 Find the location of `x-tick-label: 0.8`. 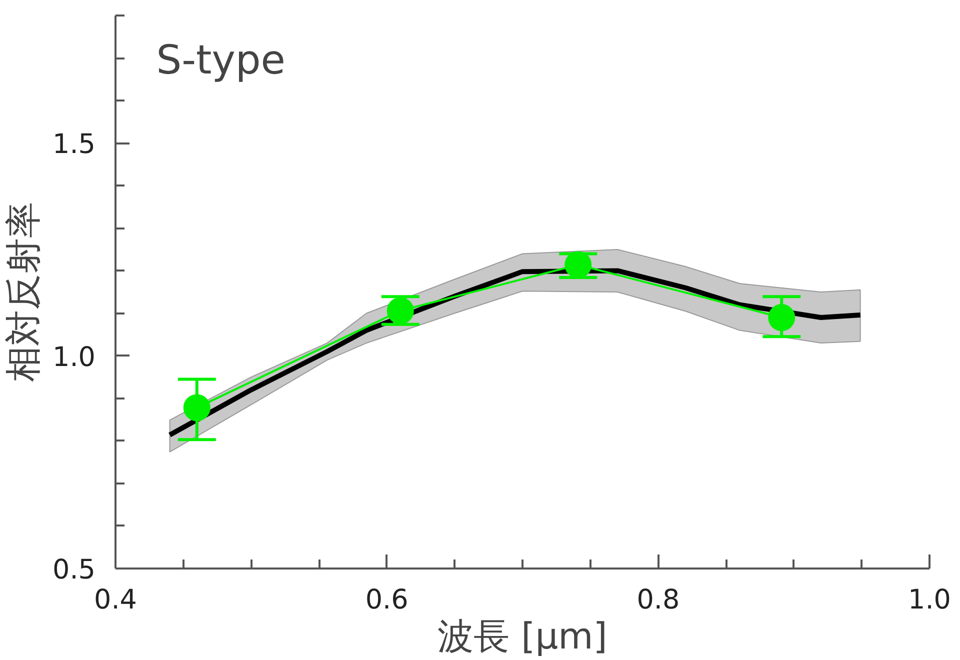

x-tick-label: 0.8 is located at coordinates (658, 600).